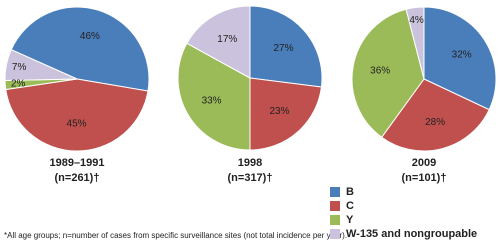 The image size is (500, 249). What do you see at coordinates (424, 163) in the screenshot?
I see `pie-title: 2009` at bounding box center [424, 163].